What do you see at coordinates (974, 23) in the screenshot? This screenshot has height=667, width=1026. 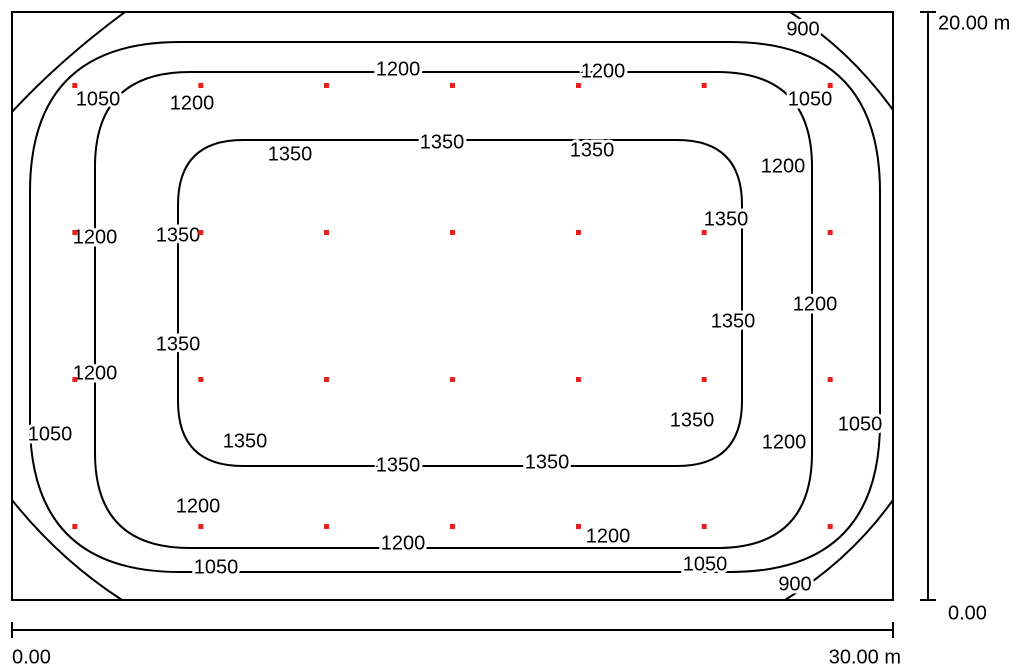 I see `y-tick-label: 20.00 m` at bounding box center [974, 23].